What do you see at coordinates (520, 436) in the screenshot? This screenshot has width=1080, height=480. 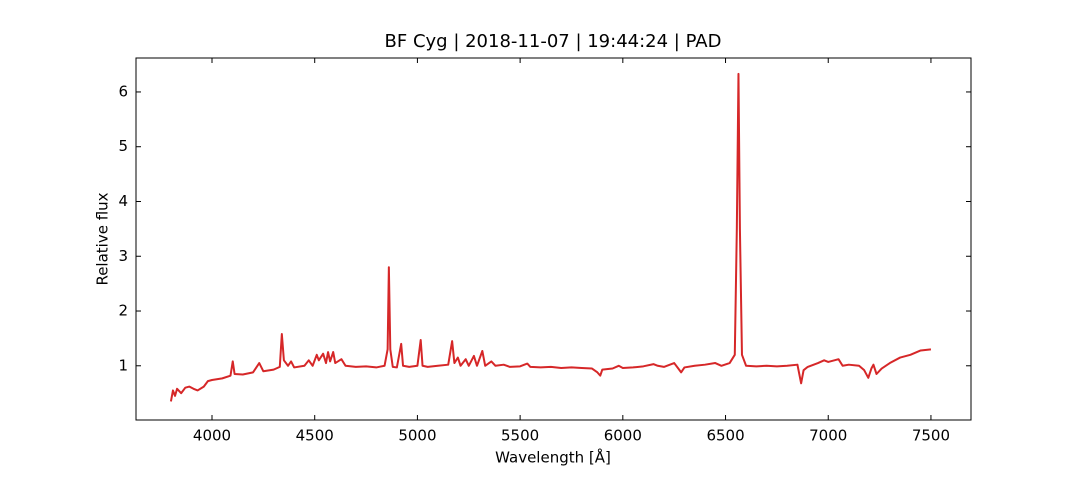 I see `x-tick-label: 5500` at bounding box center [520, 436].